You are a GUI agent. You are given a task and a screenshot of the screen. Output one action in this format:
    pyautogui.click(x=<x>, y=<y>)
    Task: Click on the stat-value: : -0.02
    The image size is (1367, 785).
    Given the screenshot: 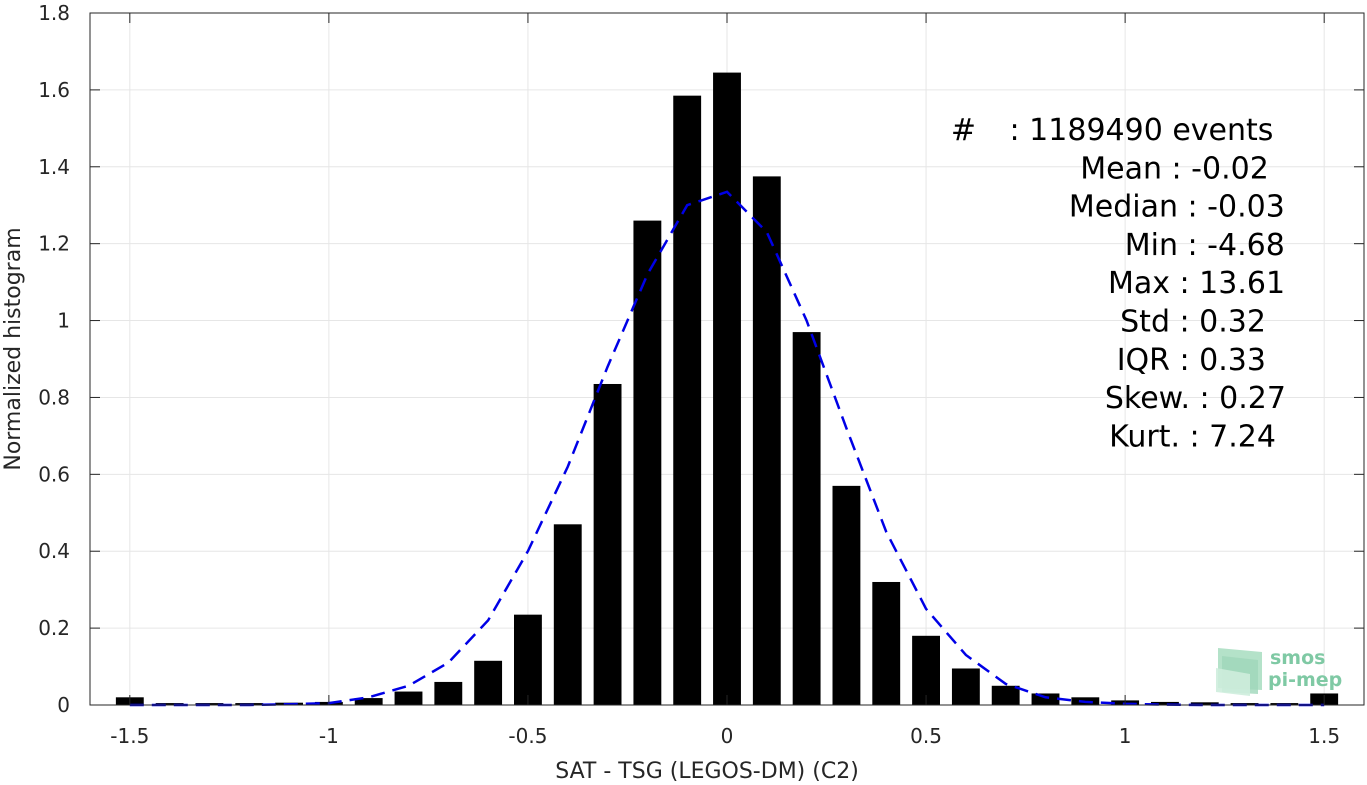 What is the action you would take?
    pyautogui.click(x=1215, y=168)
    